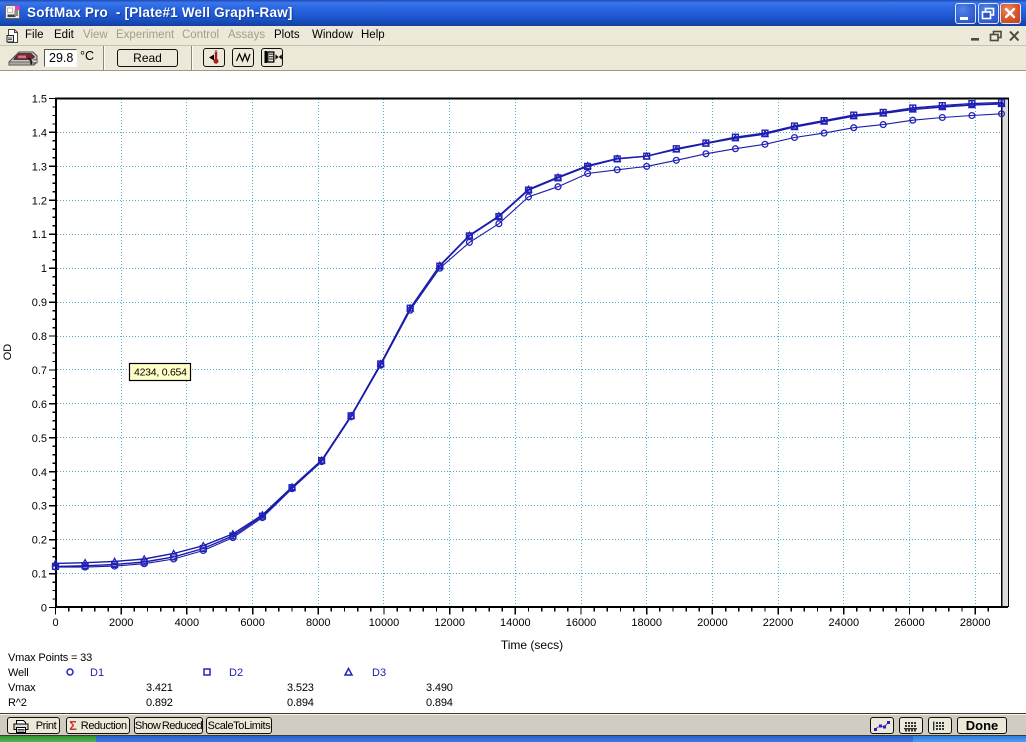  I want to click on svg-text: 1.5, so click(39, 100).